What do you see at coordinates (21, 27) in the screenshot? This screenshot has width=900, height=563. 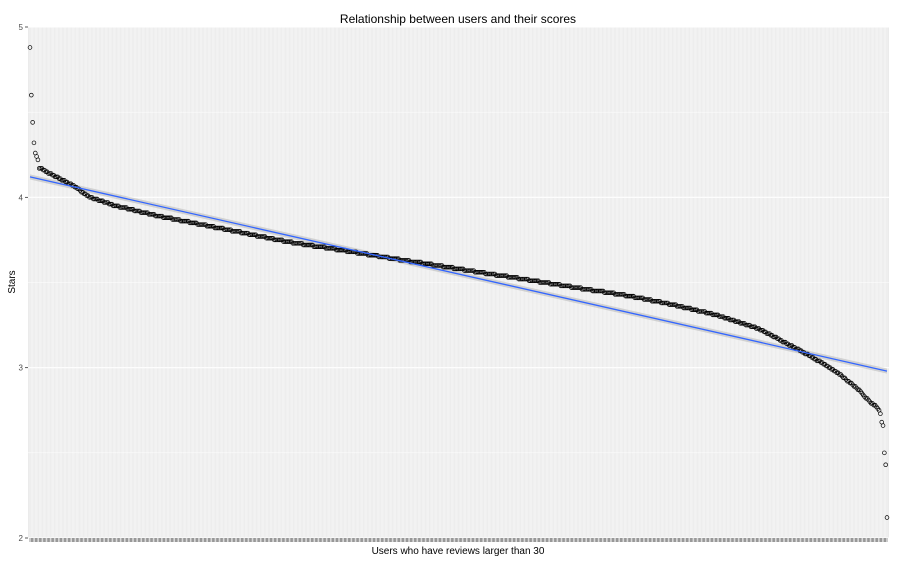 I see `y-tick-label: 5` at bounding box center [21, 27].